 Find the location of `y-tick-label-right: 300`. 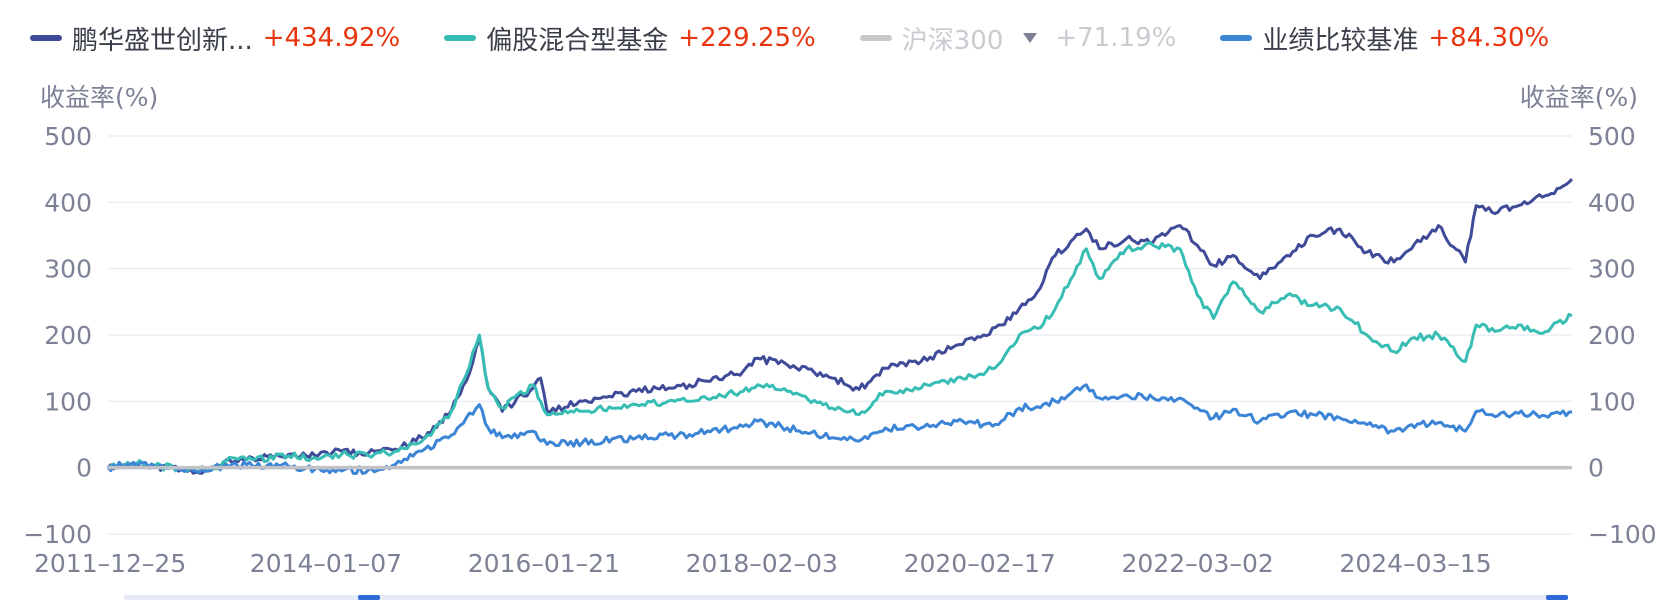

y-tick-label-right: 300 is located at coordinates (1612, 269).